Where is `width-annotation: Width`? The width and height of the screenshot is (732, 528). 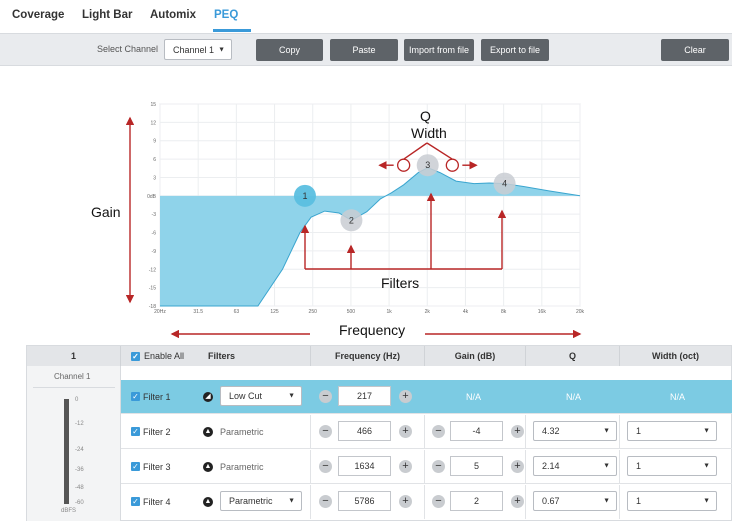
width-annotation: Width is located at coordinates (429, 133).